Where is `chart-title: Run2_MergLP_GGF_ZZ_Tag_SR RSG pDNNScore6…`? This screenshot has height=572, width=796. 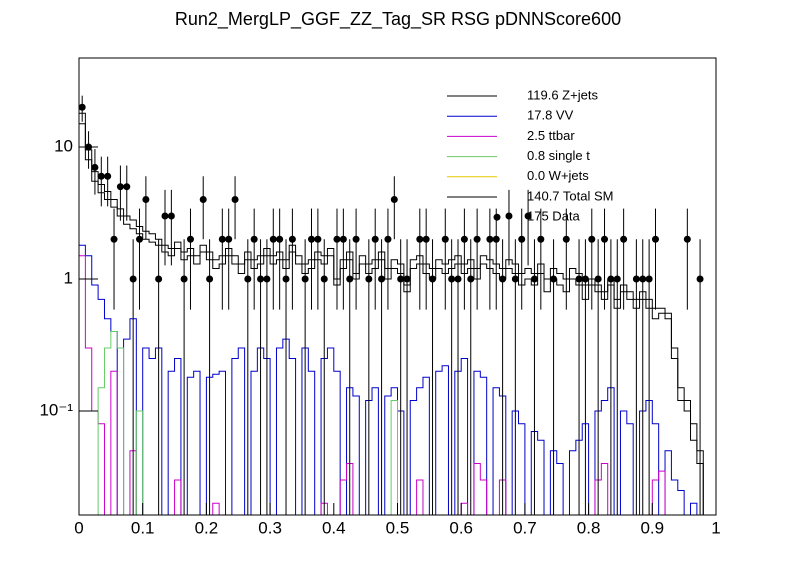
chart-title: Run2_MergLP_GGF_ZZ_Tag_SR RSG pDNNScore6… is located at coordinates (398, 19).